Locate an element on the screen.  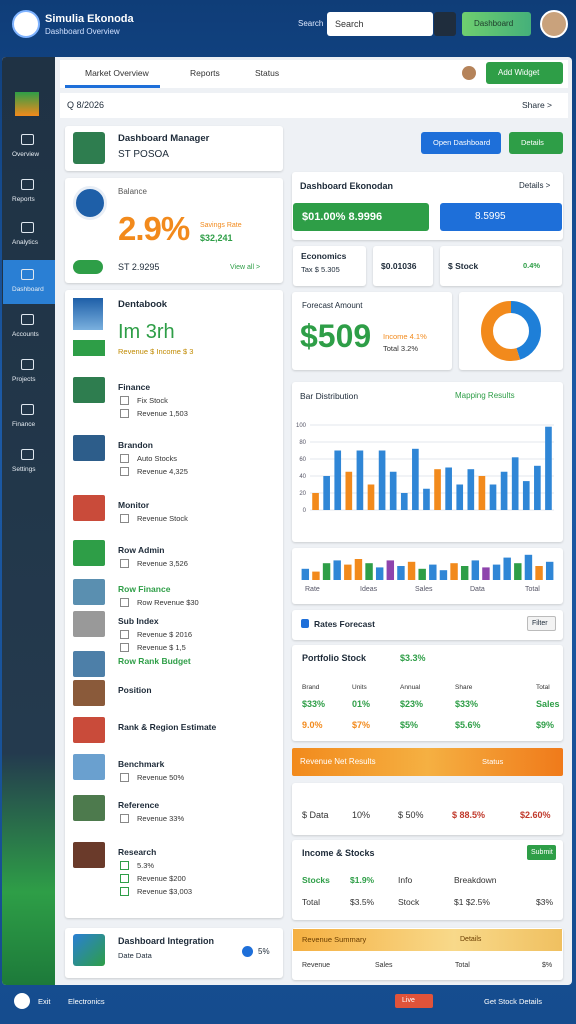
revenue-bar-title: Revenue Net Results is located at coordinates (338, 761).